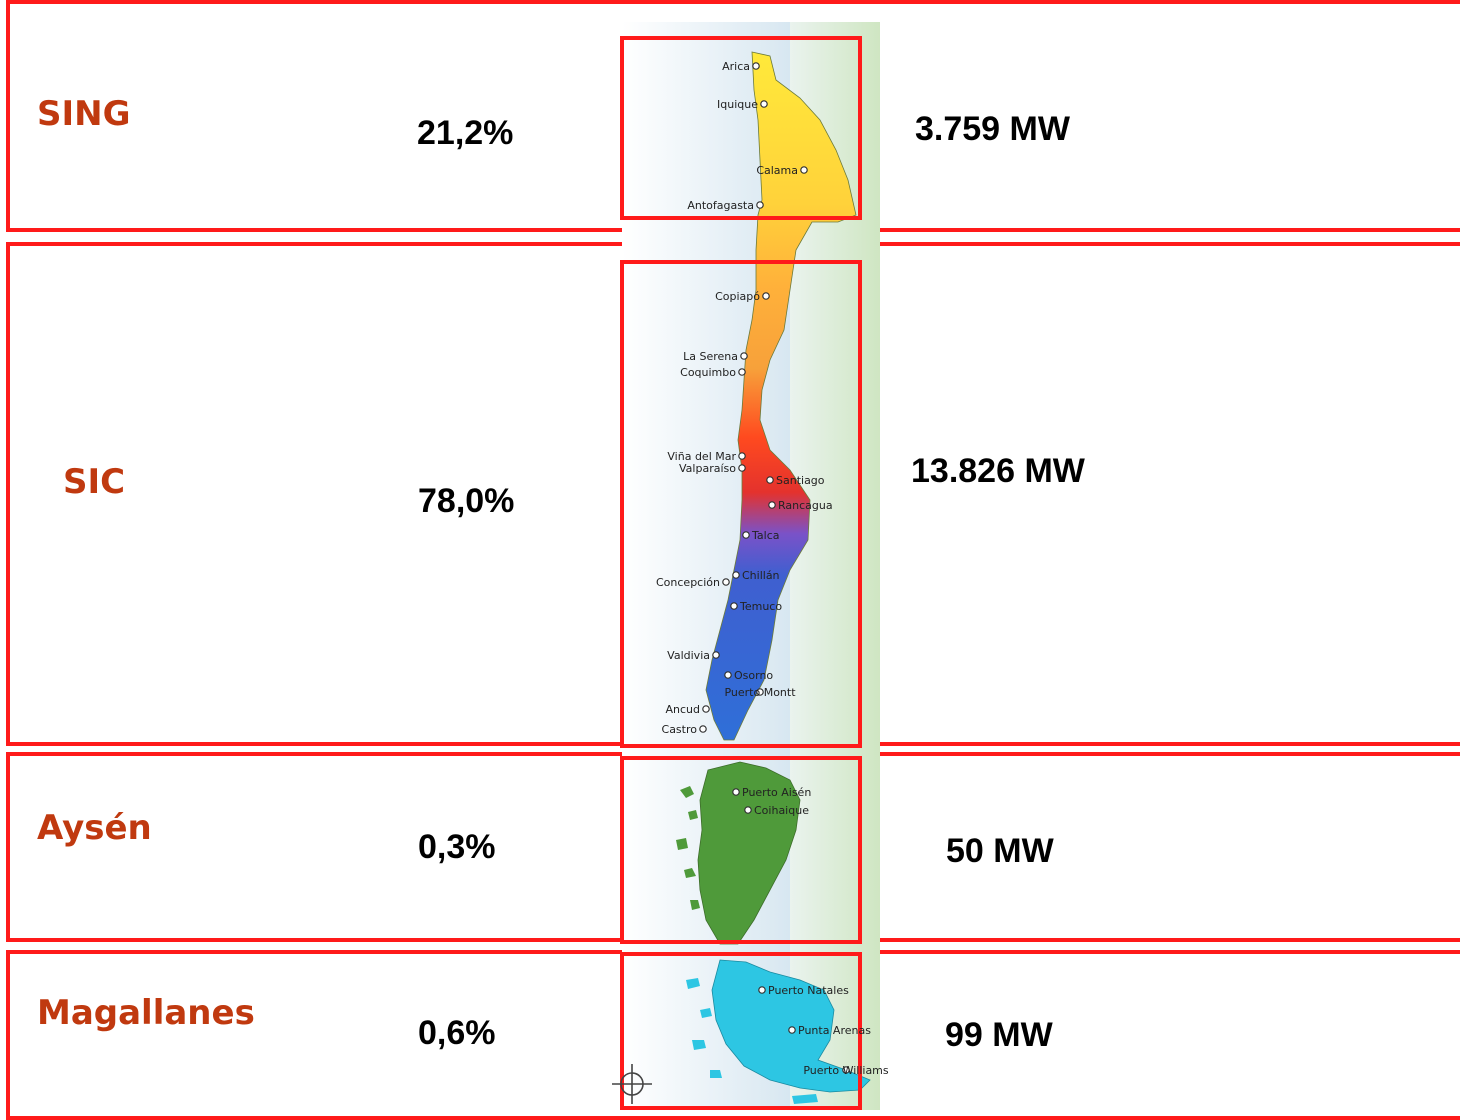  What do you see at coordinates (753, 675) in the screenshot?
I see `city-label: Osorno` at bounding box center [753, 675].